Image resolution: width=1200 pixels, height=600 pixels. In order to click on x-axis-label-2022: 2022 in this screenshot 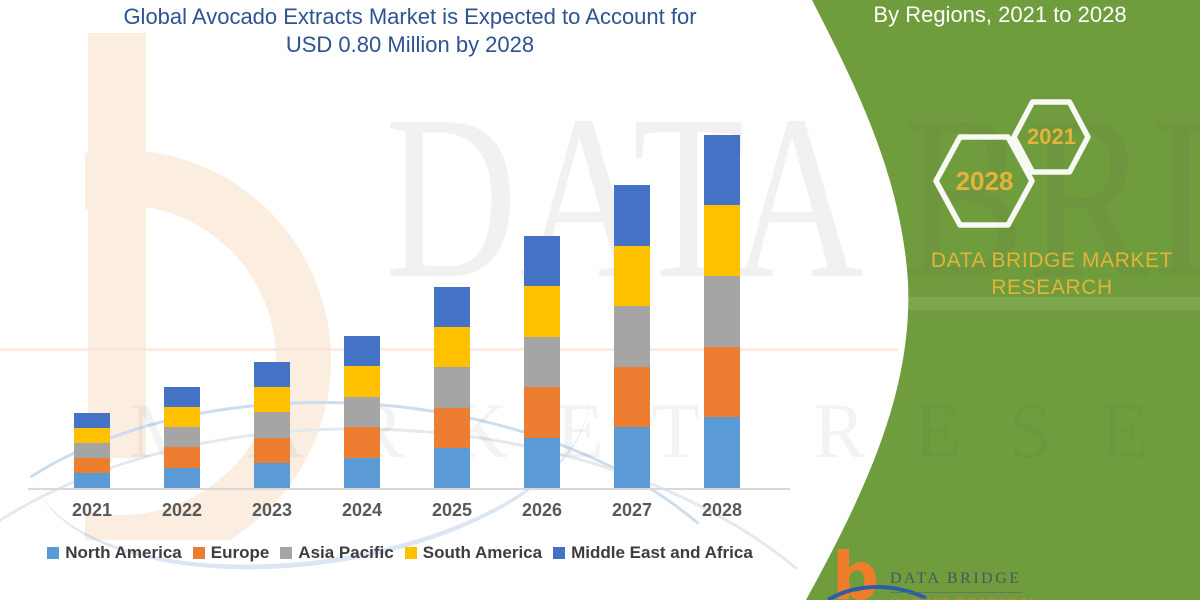, I will do `click(182, 510)`.